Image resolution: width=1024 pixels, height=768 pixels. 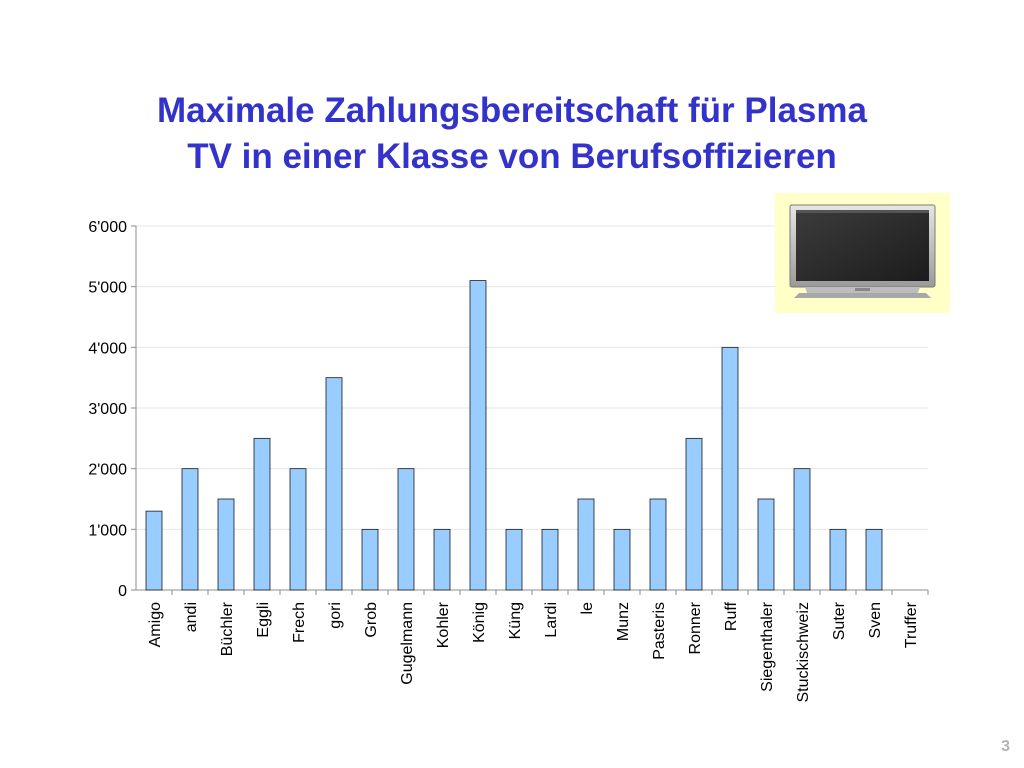 I want to click on x-tick-label: Sven, so click(x=875, y=620).